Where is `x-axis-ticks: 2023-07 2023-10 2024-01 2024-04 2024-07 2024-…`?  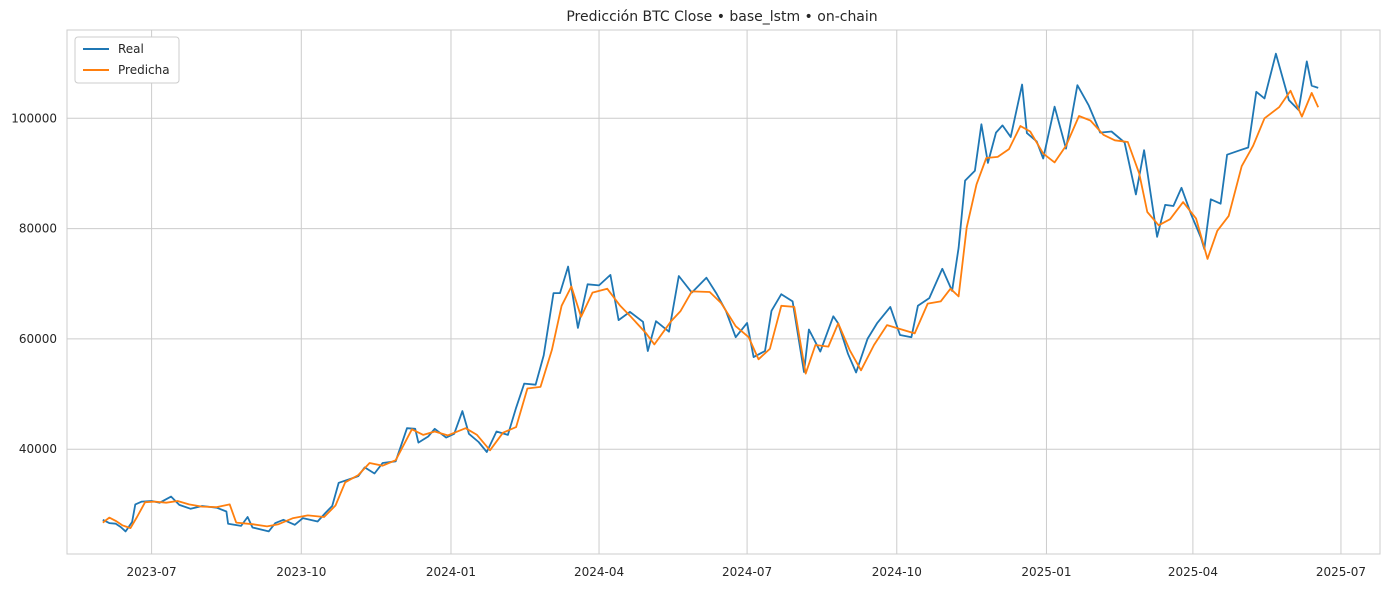
x-axis-ticks: 2023-07 2023-10 2024-01 2024-04 2024-07 2024-… is located at coordinates (746, 572).